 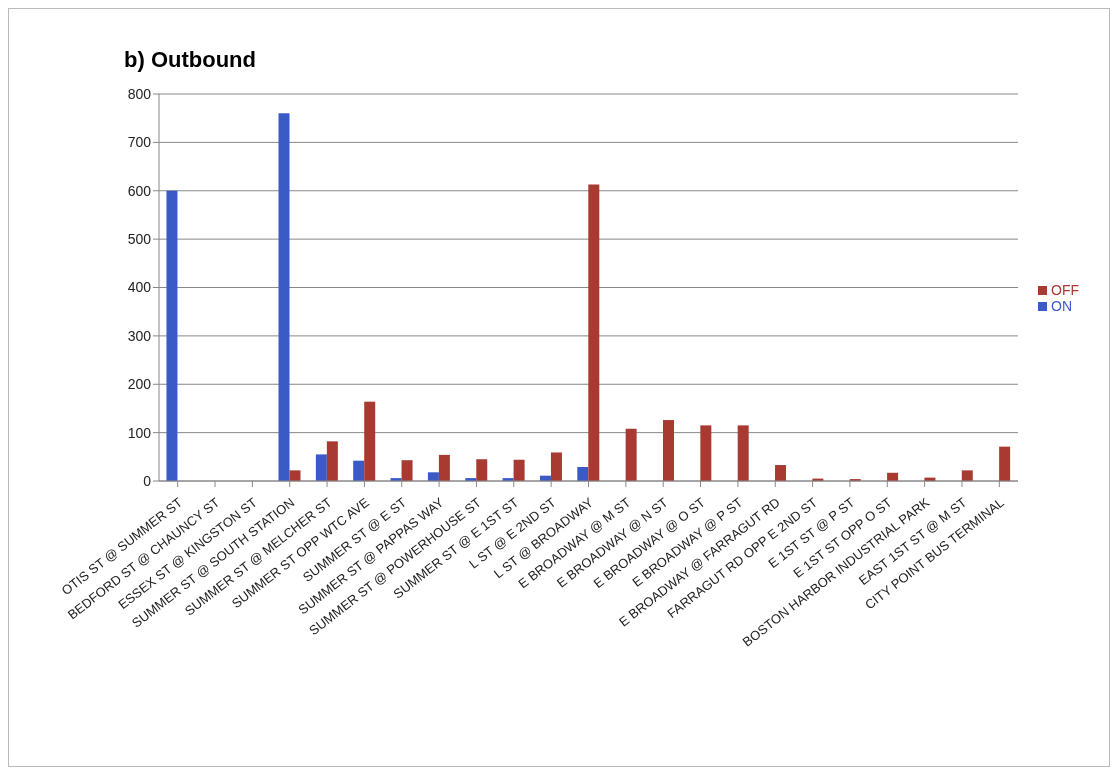 What do you see at coordinates (1061, 305) in the screenshot?
I see `legend-label: ON` at bounding box center [1061, 305].